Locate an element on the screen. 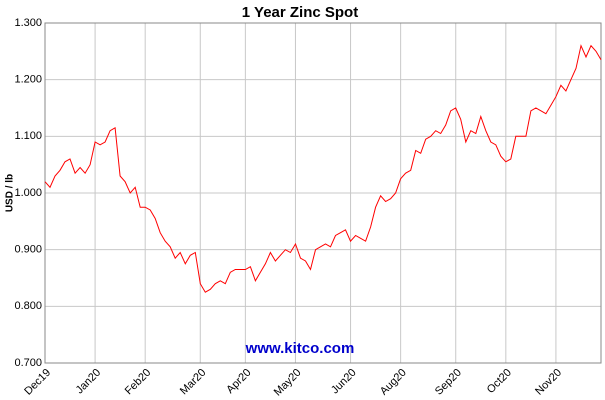 The width and height of the screenshot is (605, 400). chart-title: 1 Year Zinc Spot is located at coordinates (300, 12).